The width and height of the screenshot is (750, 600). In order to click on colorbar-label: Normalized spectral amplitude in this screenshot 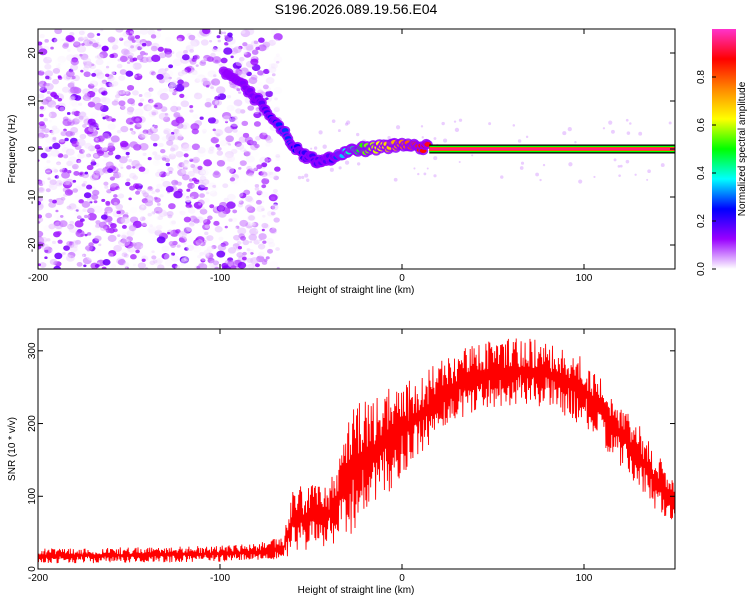, I will do `click(742, 148)`.